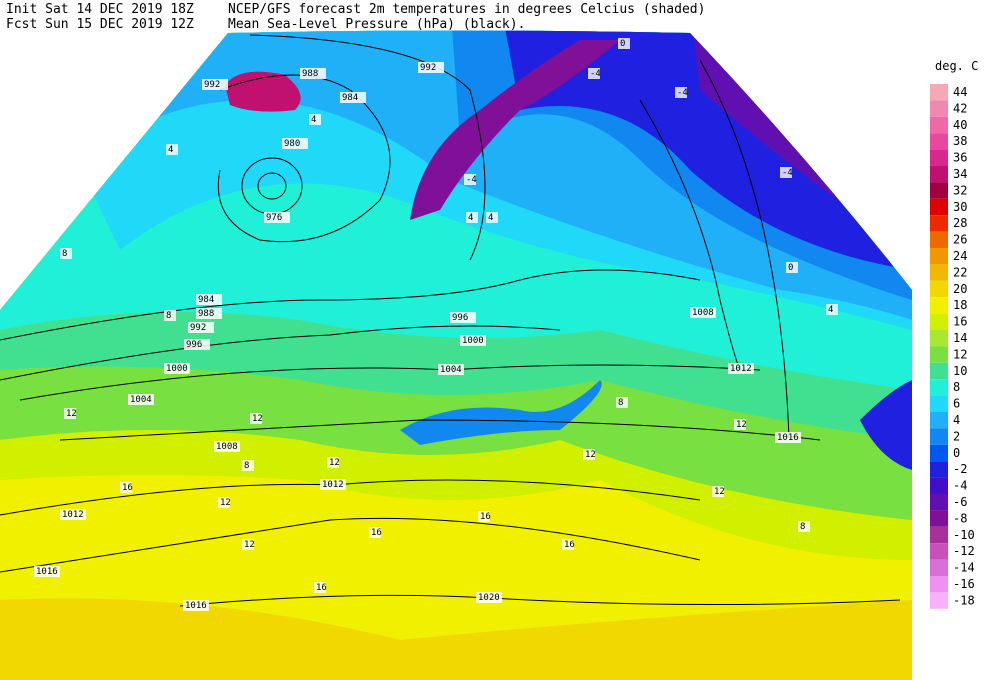  What do you see at coordinates (790, 268) in the screenshot?
I see `temperature-label: 0` at bounding box center [790, 268].